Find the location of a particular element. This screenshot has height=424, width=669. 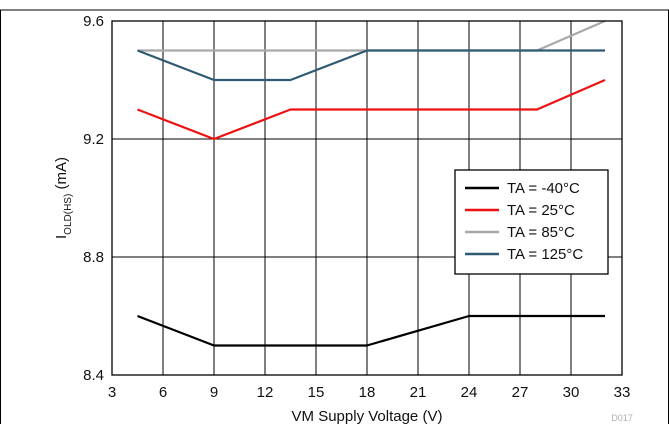

x-tick-label: 6 is located at coordinates (163, 392).